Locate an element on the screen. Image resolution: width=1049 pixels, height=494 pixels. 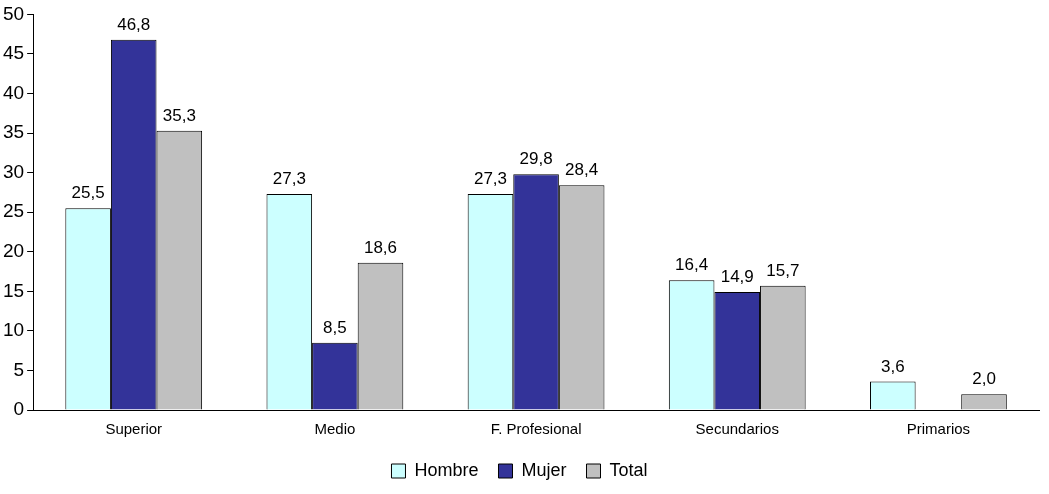
y-tick-label: 0 is located at coordinates (19, 409).